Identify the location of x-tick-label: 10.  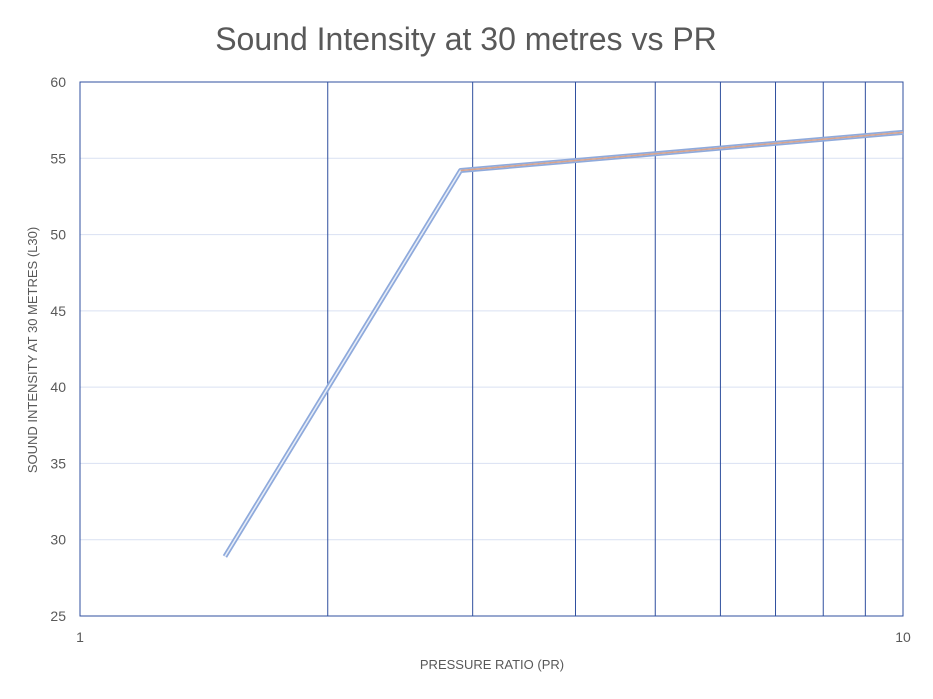
(903, 637).